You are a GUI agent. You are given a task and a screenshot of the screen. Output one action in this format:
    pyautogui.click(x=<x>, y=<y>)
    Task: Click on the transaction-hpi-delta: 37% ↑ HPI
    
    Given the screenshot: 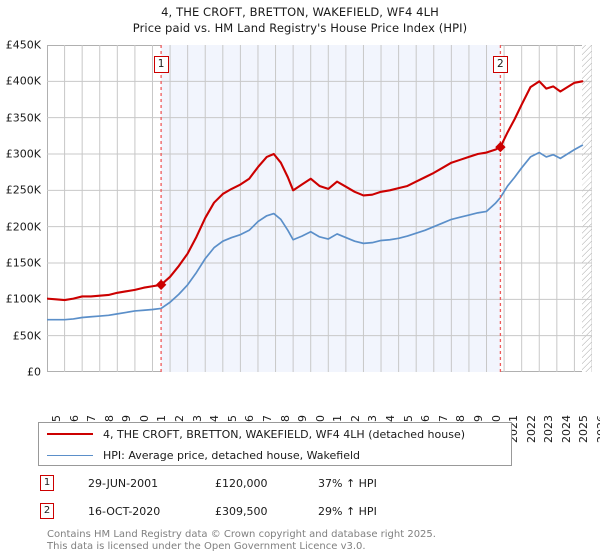 What is the action you would take?
    pyautogui.click(x=347, y=483)
    